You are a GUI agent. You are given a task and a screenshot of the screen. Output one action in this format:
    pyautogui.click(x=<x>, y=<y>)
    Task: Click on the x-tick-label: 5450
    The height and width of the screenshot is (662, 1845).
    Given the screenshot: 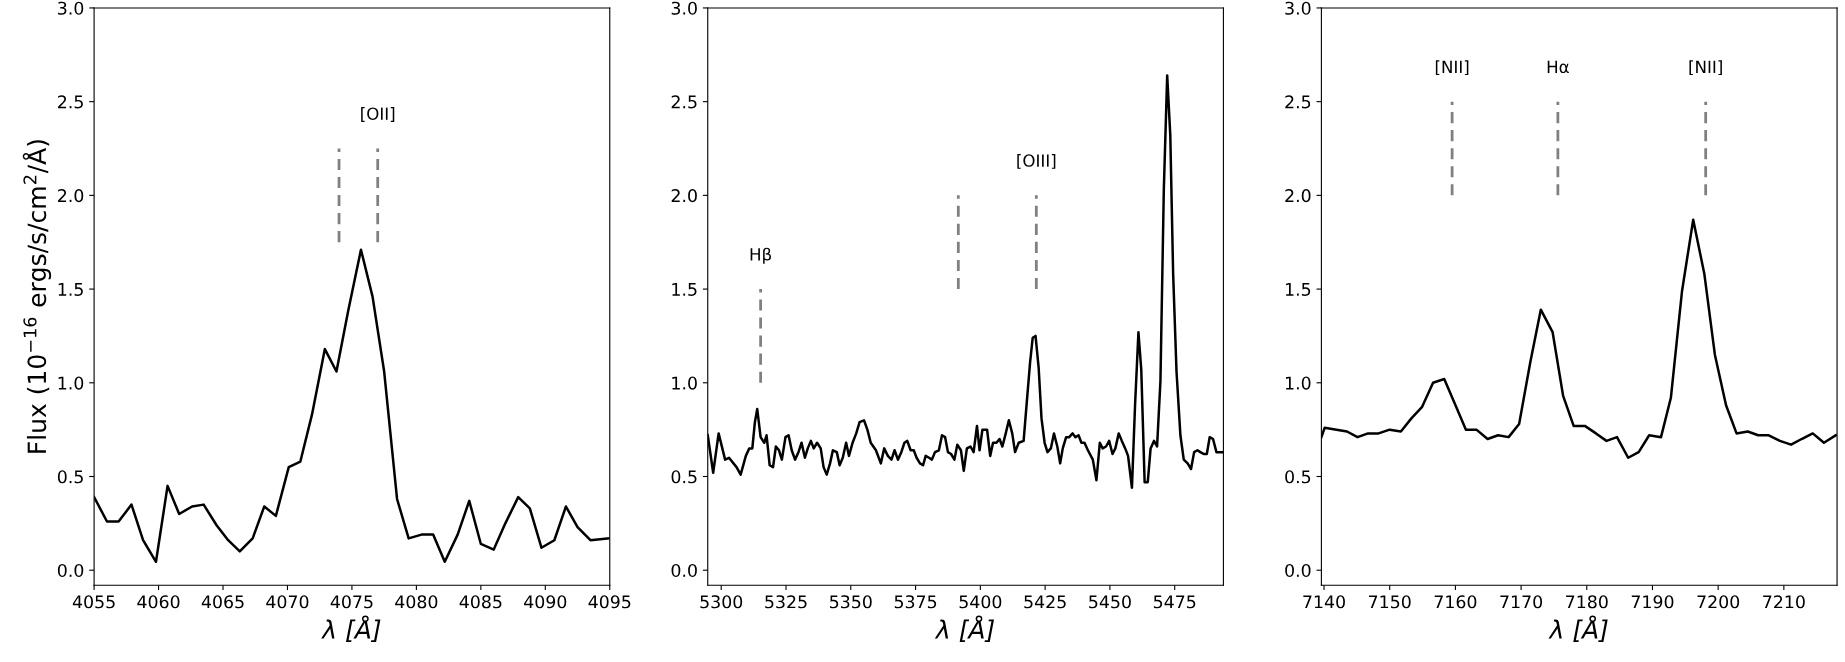 What is the action you would take?
    pyautogui.click(x=1110, y=602)
    